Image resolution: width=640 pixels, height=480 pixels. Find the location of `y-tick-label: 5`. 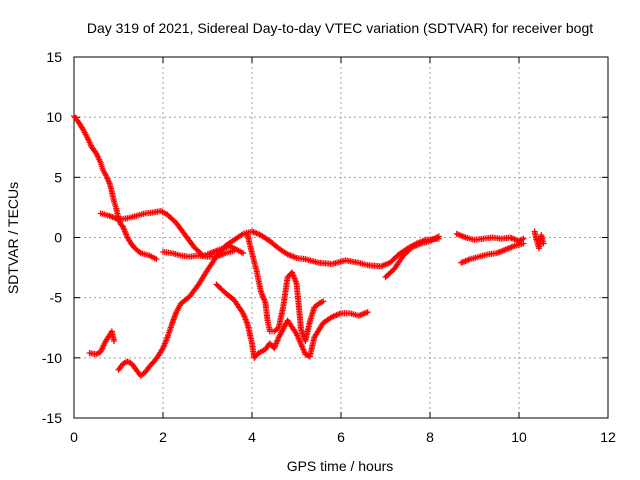

y-tick-label: 5 is located at coordinates (58, 177).